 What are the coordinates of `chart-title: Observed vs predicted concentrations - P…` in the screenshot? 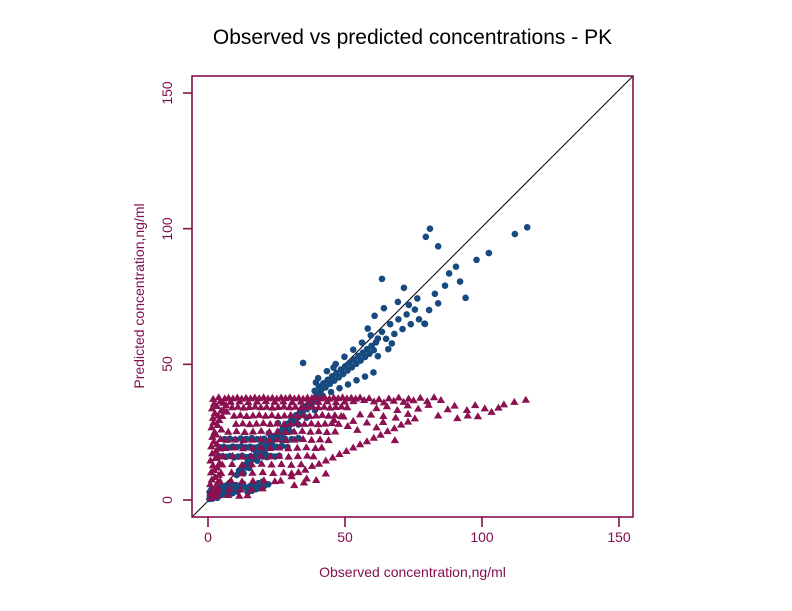 It's located at (412, 37).